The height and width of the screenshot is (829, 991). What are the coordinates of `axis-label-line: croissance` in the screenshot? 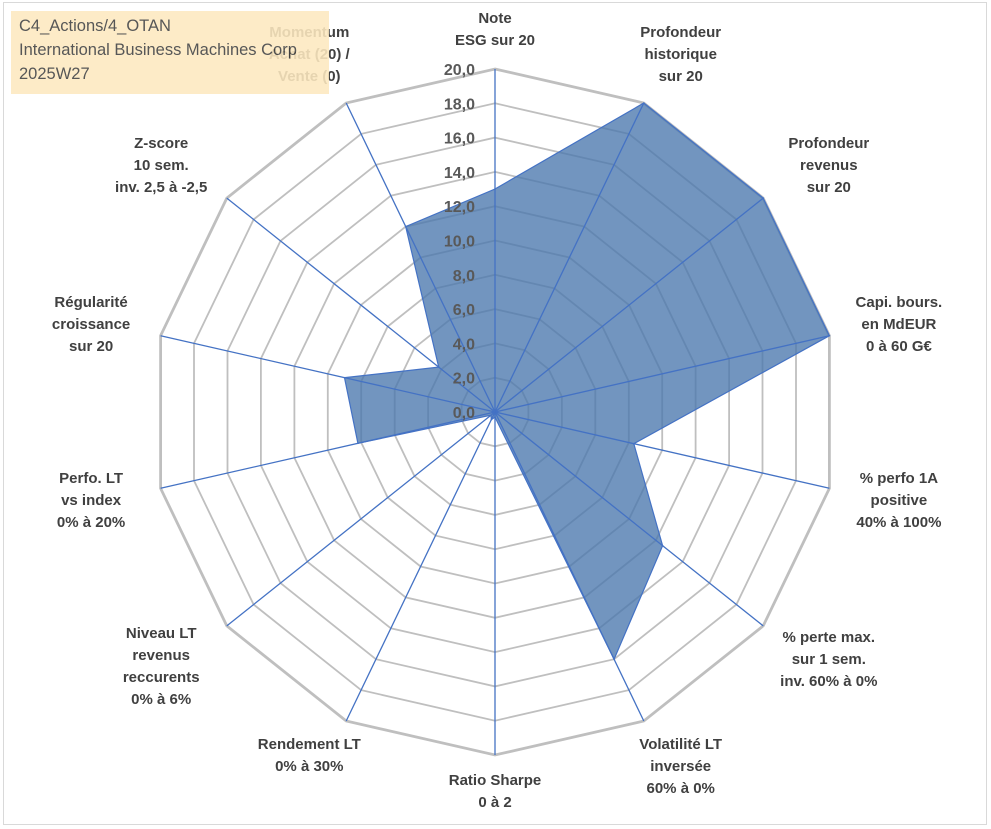 It's located at (91, 324).